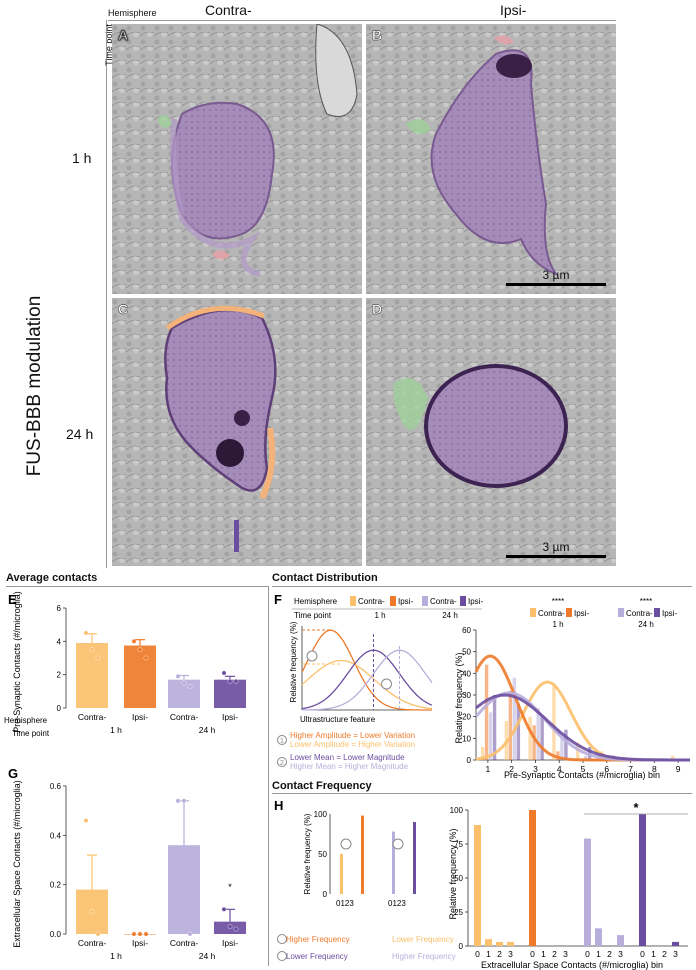 Image resolution: width=696 pixels, height=970 pixels. What do you see at coordinates (318, 939) in the screenshot?
I see `h-note-1a: Higher Frequency` at bounding box center [318, 939].